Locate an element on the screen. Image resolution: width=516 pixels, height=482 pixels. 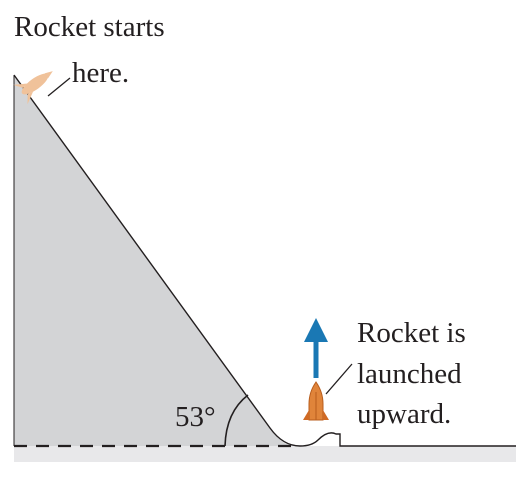
angle-label: 53° is located at coordinates (195, 417).